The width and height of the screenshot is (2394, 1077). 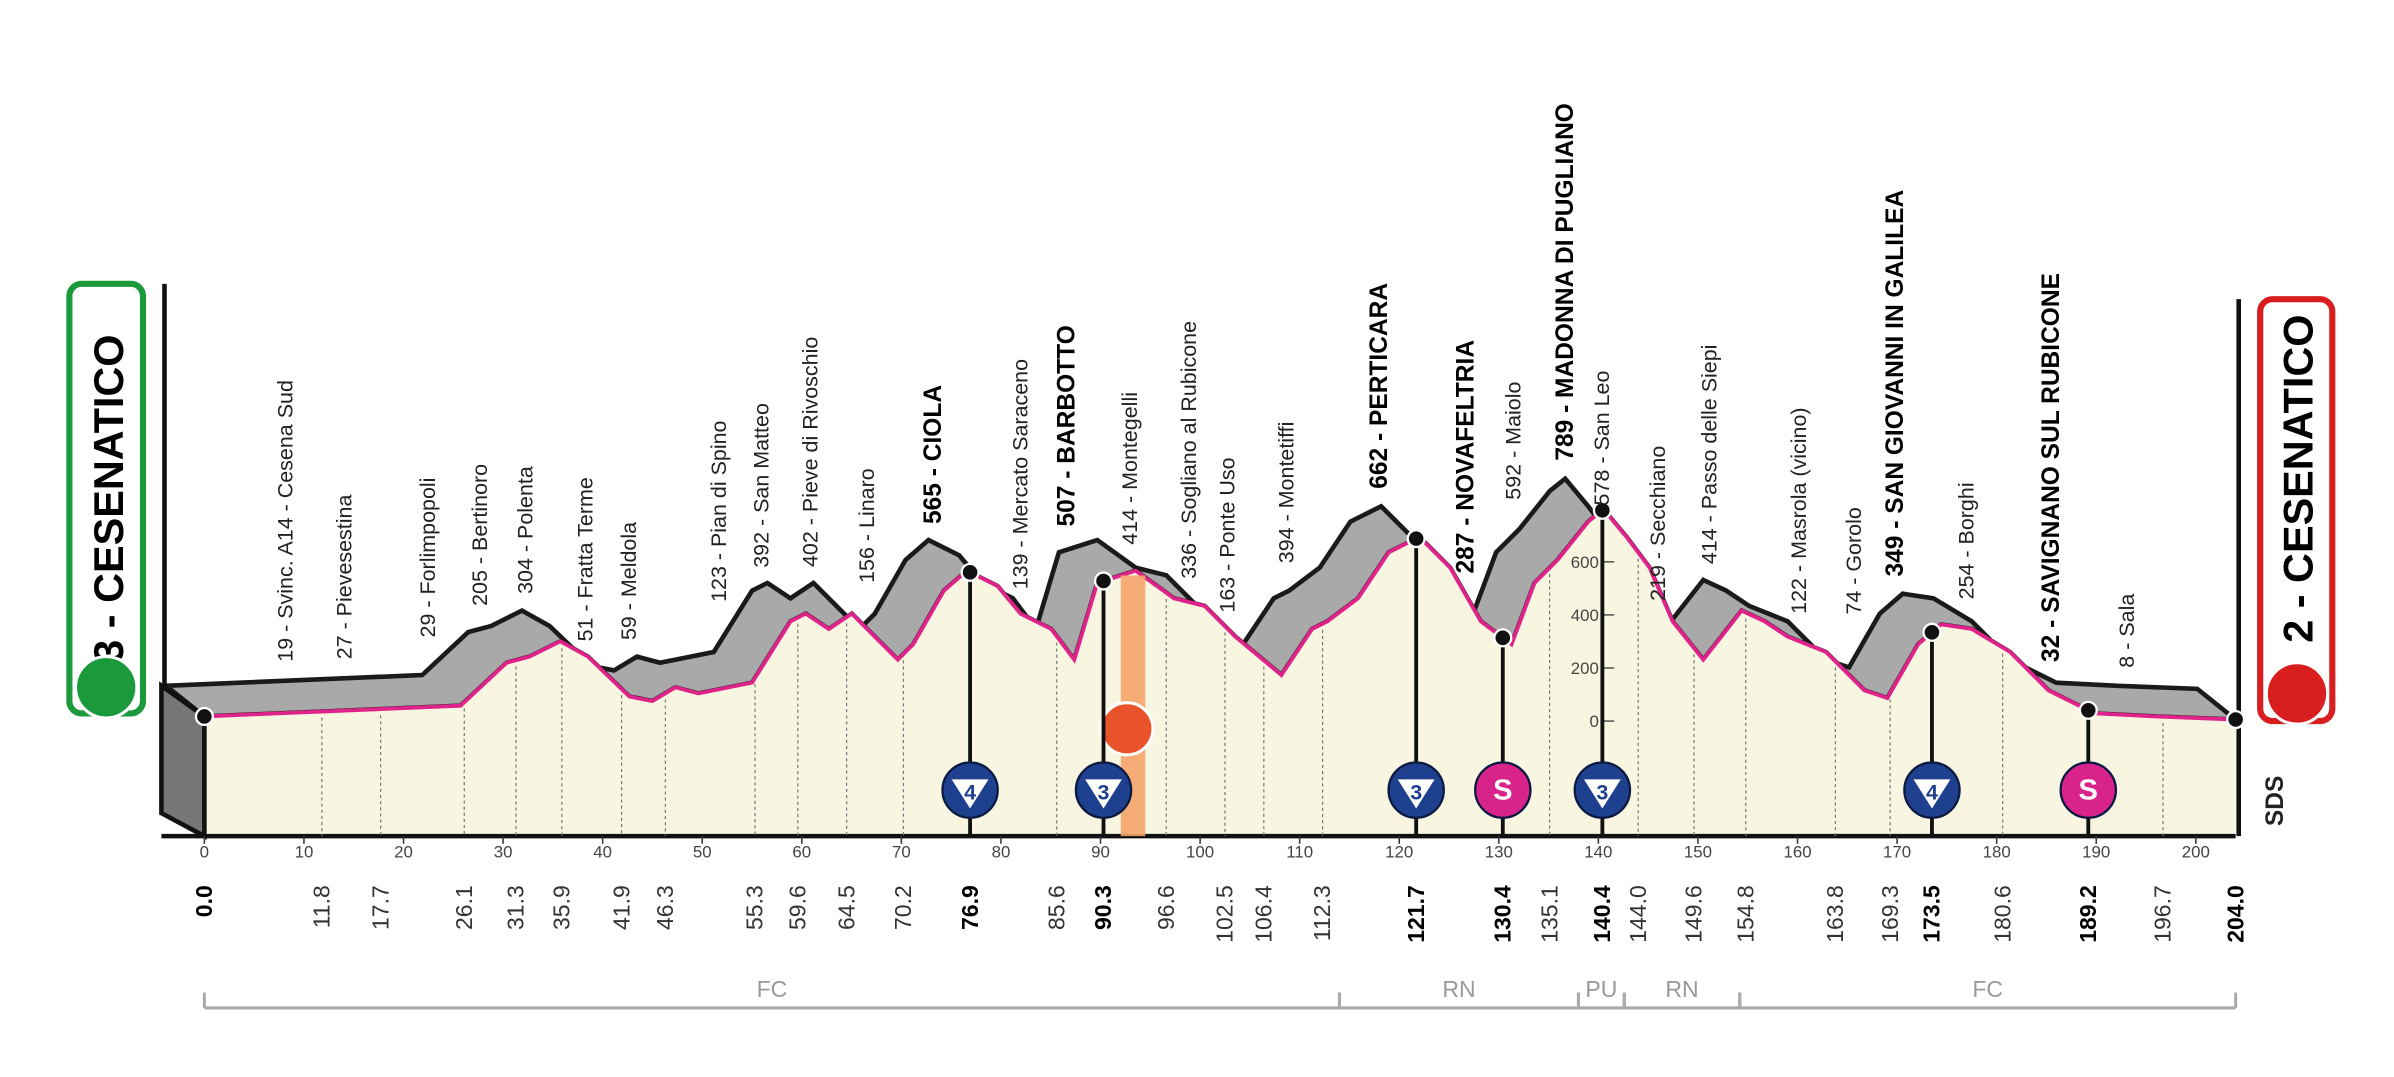 What do you see at coordinates (1166, 907) in the screenshot?
I see `km-label: 96.6` at bounding box center [1166, 907].